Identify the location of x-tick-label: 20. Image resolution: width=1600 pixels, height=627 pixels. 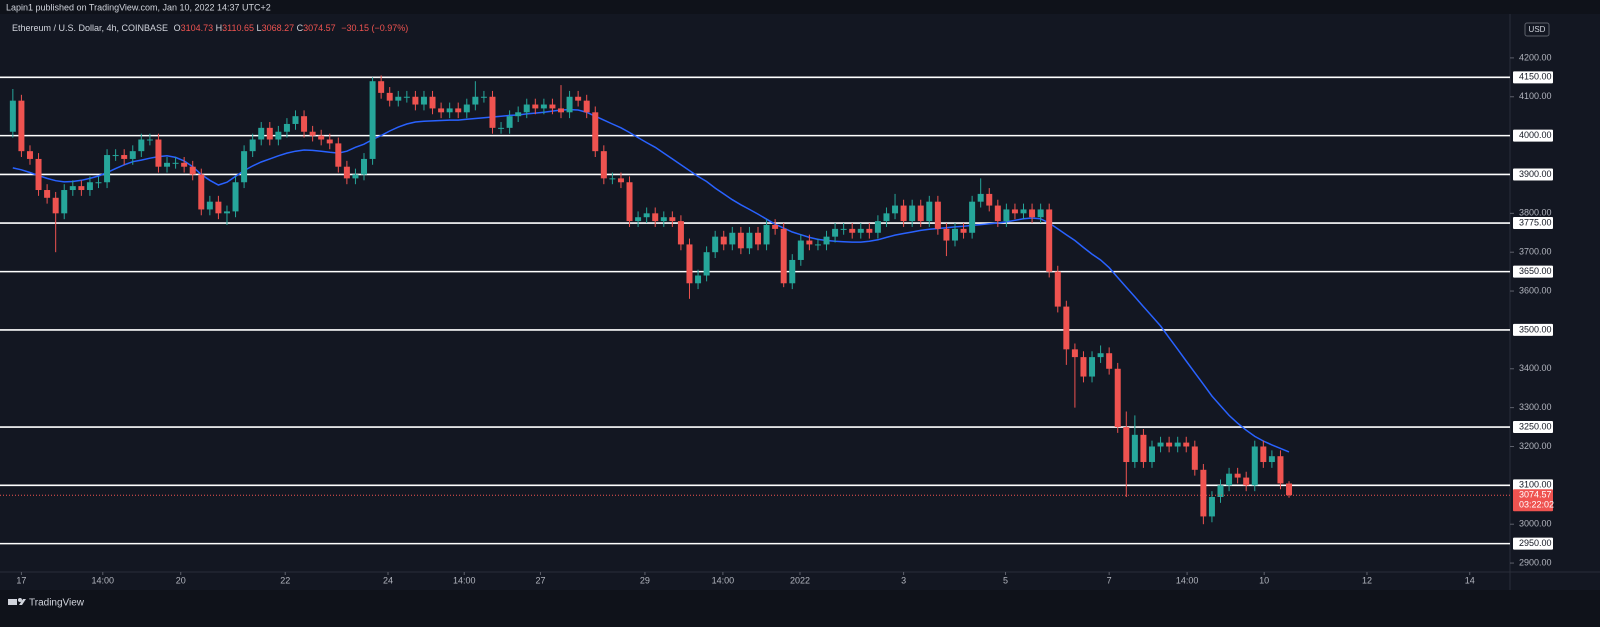
(181, 580).